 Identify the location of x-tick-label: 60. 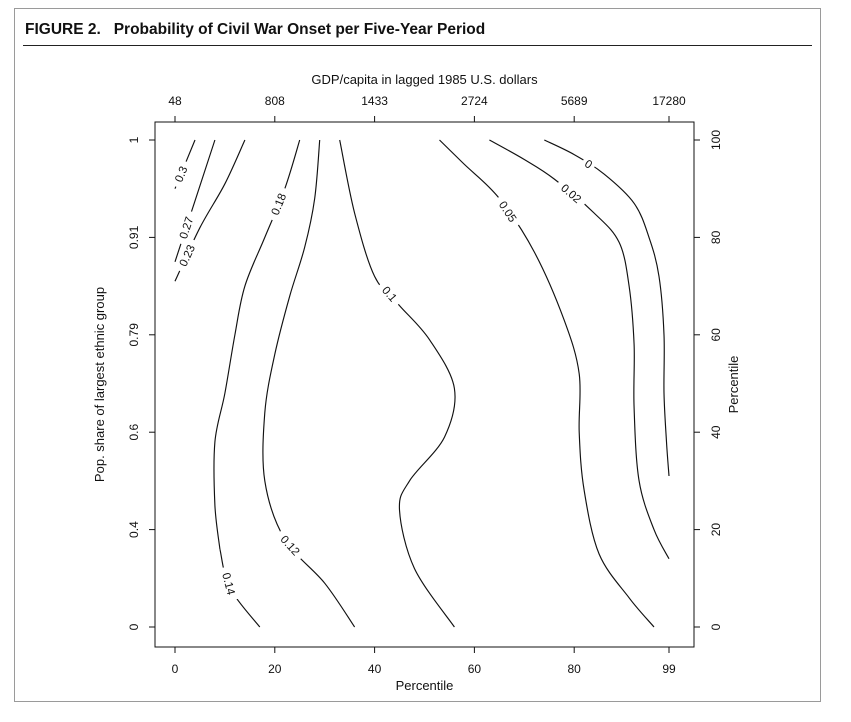
(475, 669).